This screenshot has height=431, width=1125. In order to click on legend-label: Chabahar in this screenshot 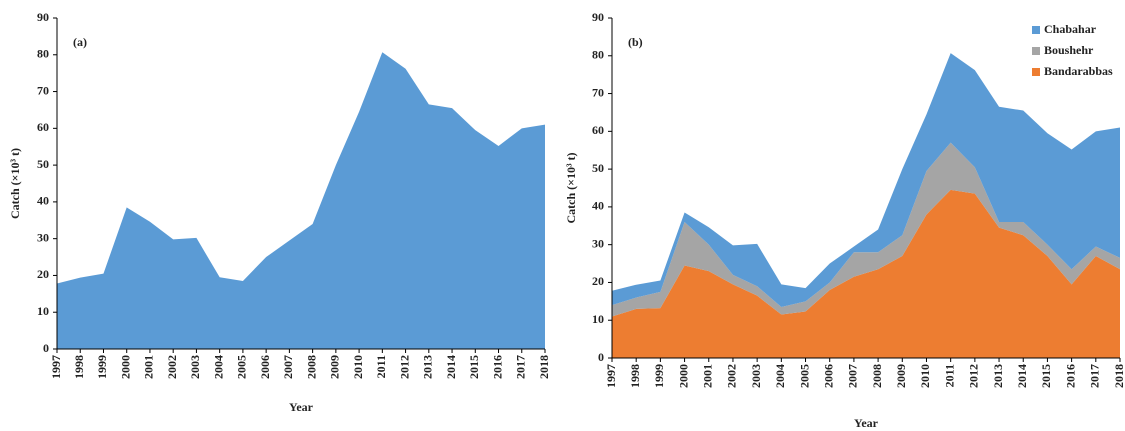, I will do `click(1070, 29)`.